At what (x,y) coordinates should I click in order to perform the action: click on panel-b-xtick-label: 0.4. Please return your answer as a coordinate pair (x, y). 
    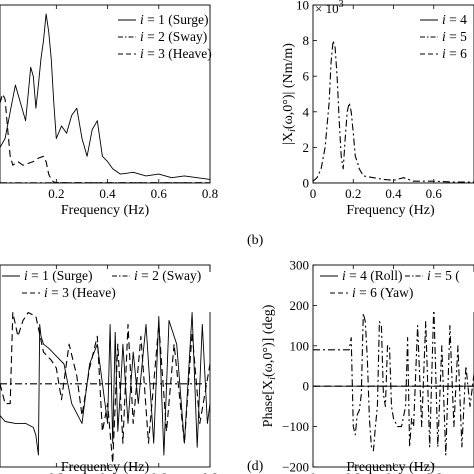
    Looking at the image, I should click on (393, 193).